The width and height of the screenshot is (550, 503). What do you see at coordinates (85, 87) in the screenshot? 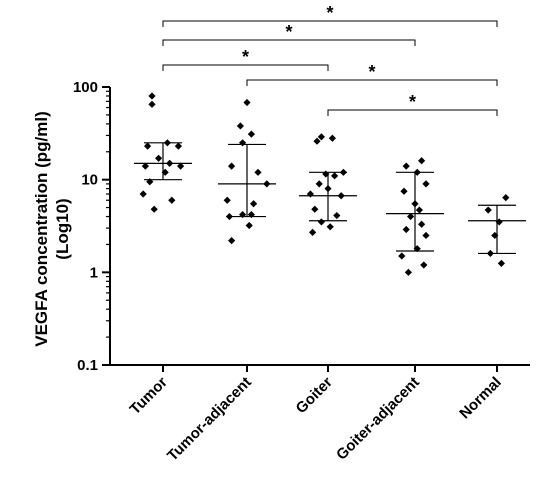
I see `y-tick-label: 100` at bounding box center [85, 87].